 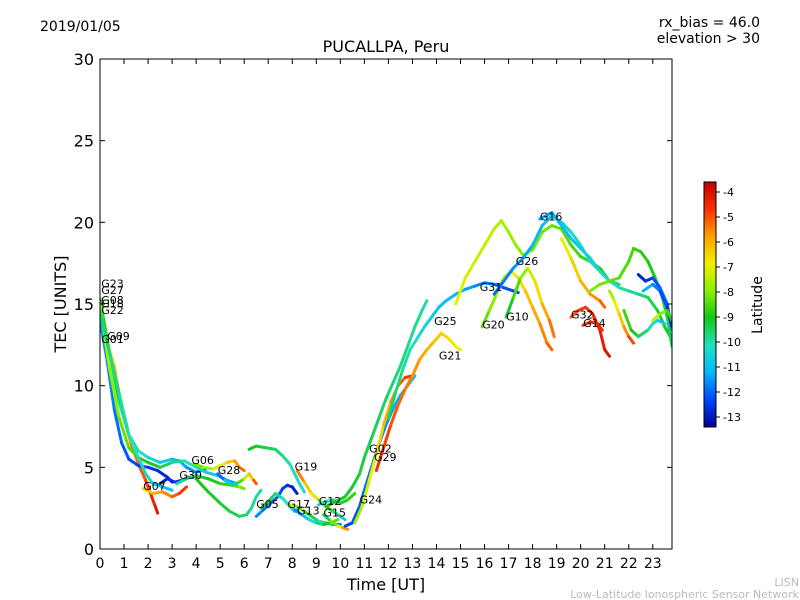 What do you see at coordinates (84, 222) in the screenshot?
I see `y-tick-label: 20` at bounding box center [84, 222].